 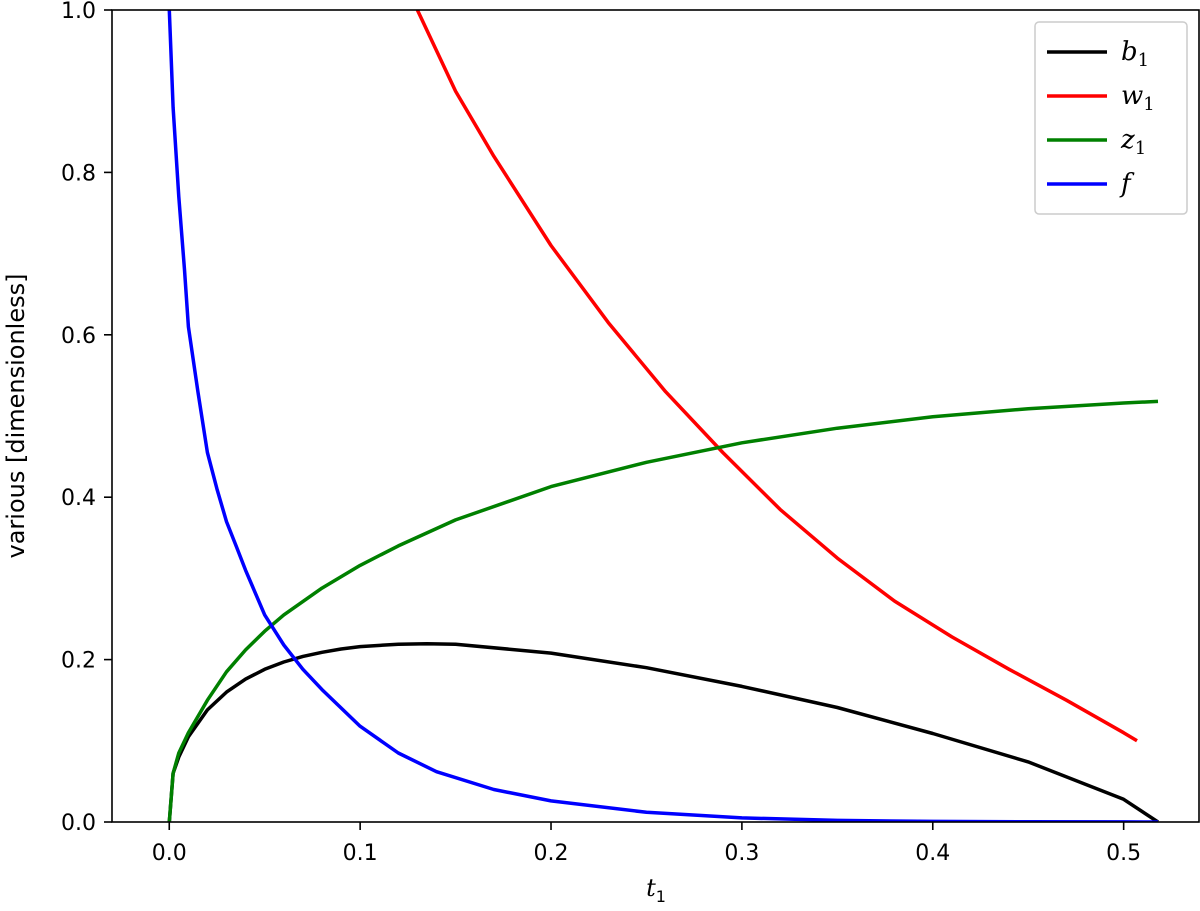 What do you see at coordinates (78, 173) in the screenshot?
I see `y-tick-label: 0.8` at bounding box center [78, 173].